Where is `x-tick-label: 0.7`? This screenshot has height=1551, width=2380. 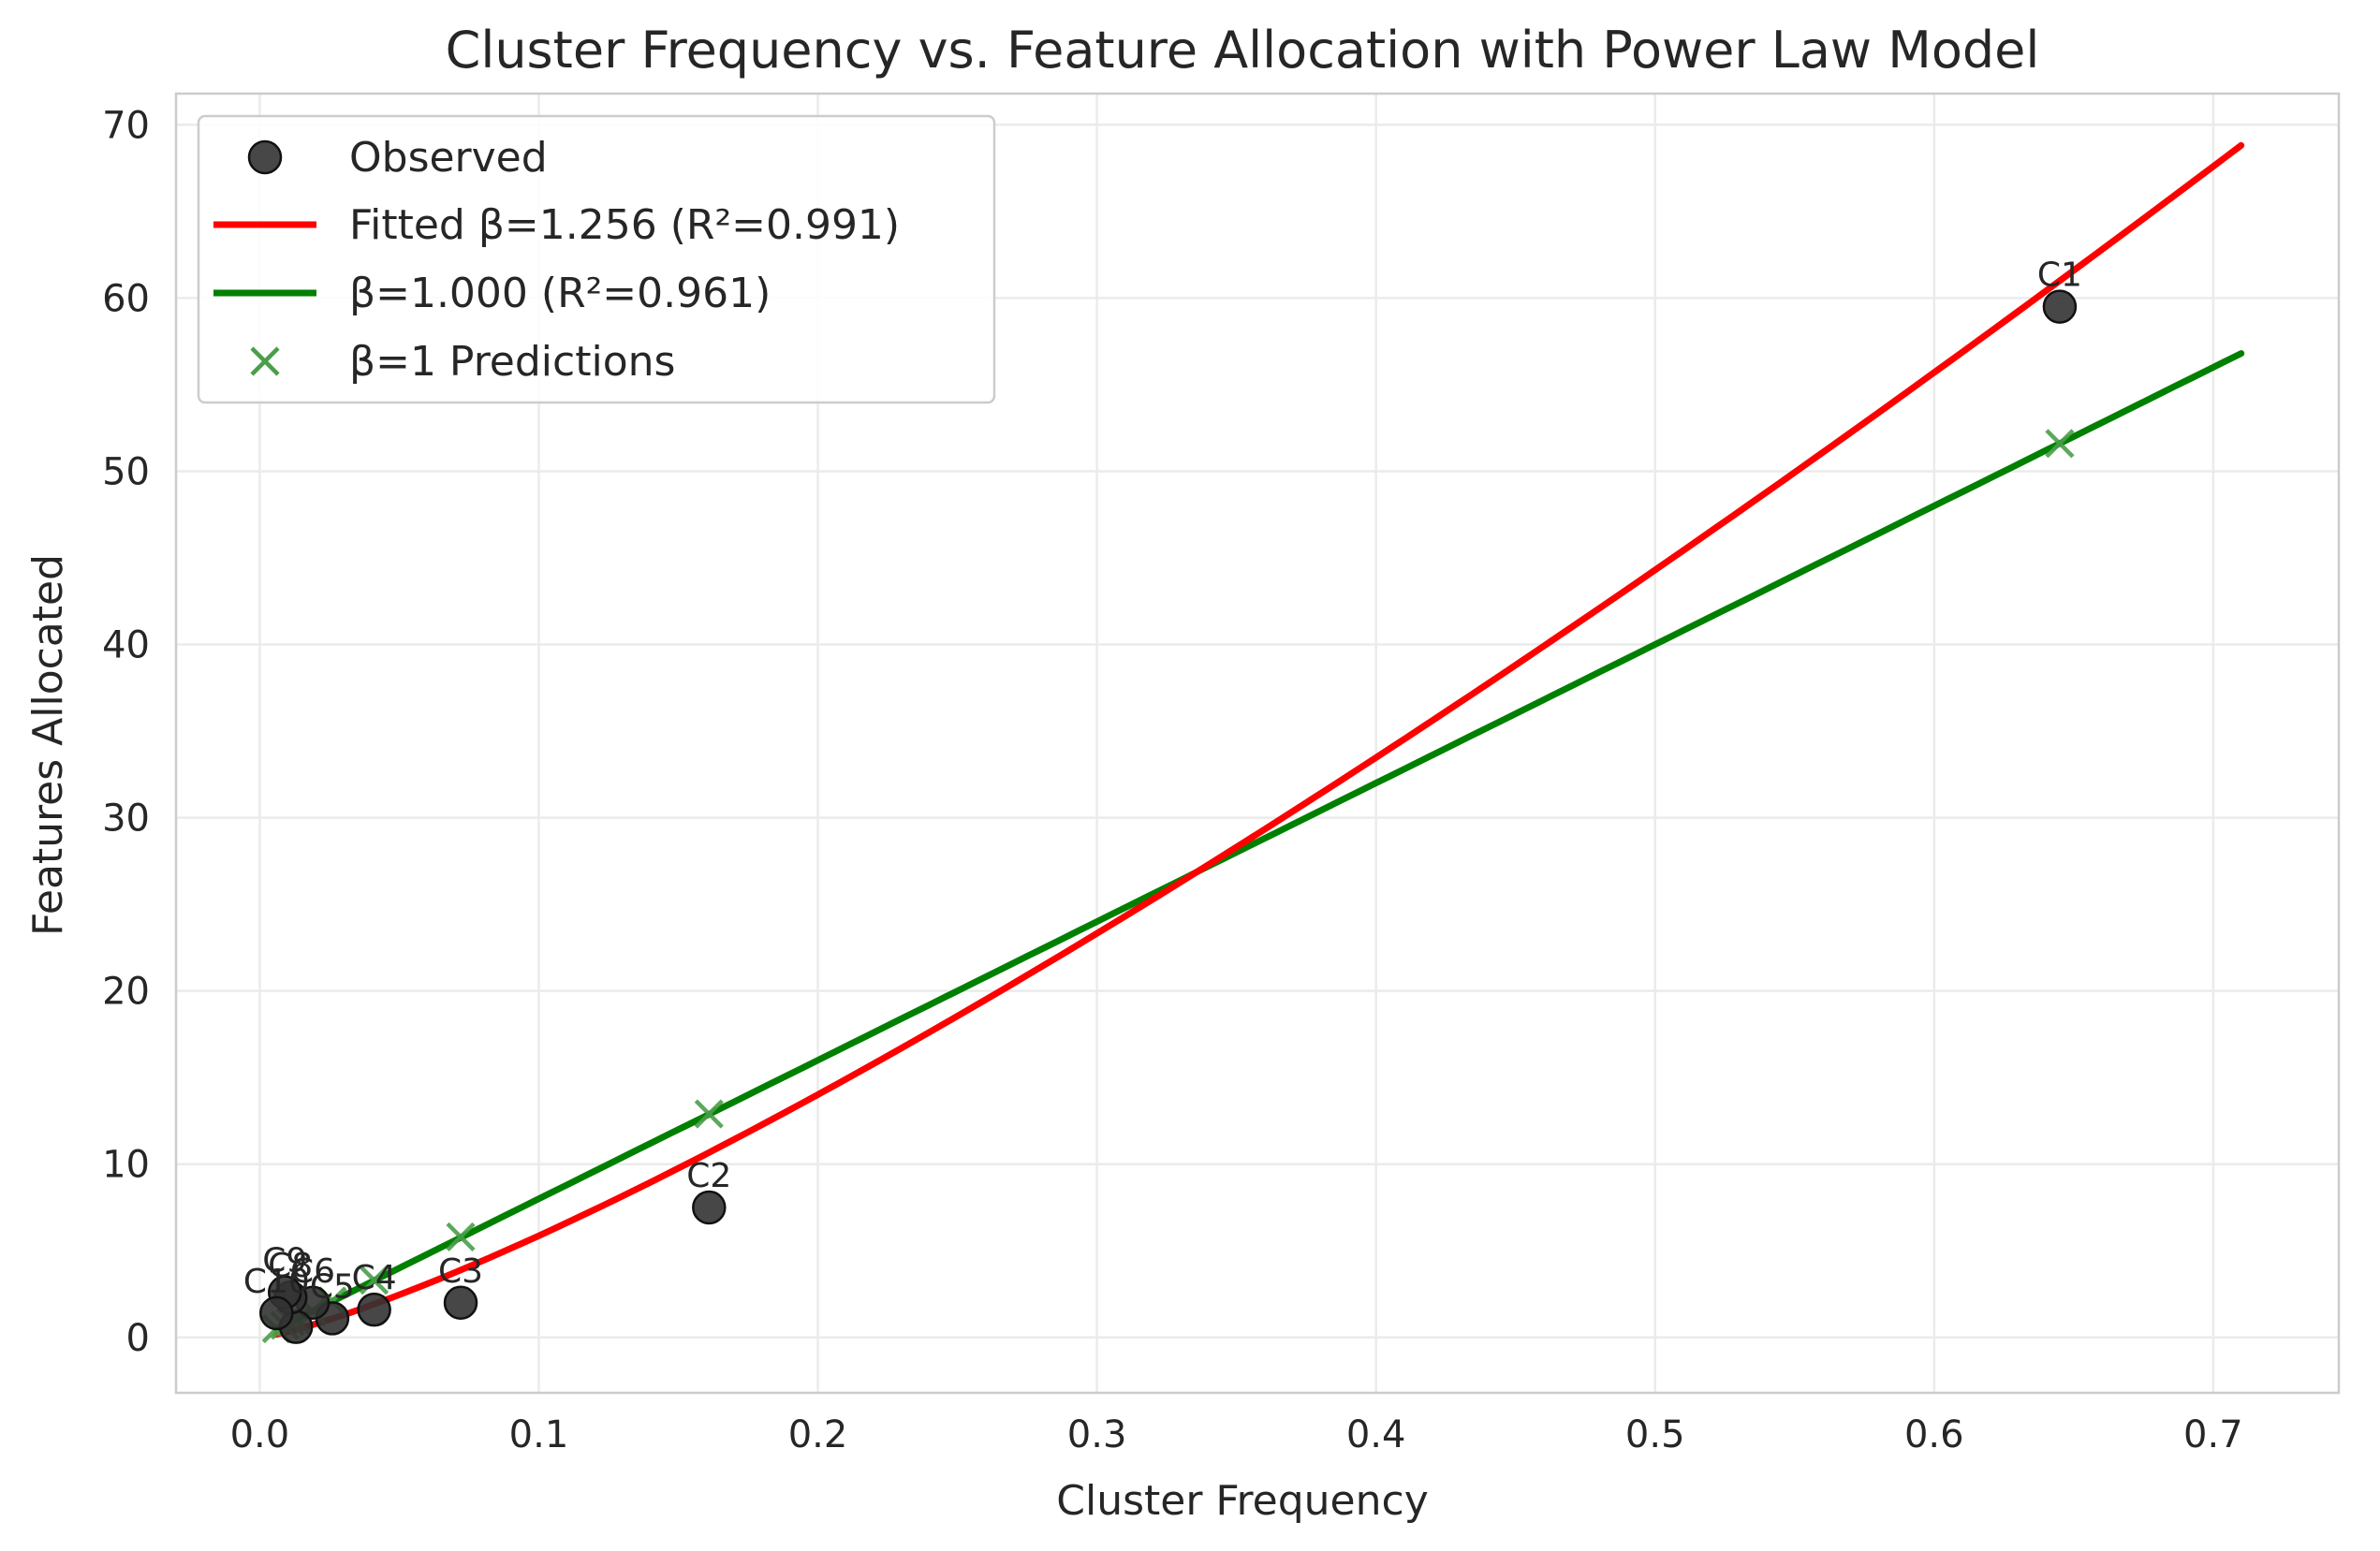
x-tick-label: 0.7 is located at coordinates (2213, 1434).